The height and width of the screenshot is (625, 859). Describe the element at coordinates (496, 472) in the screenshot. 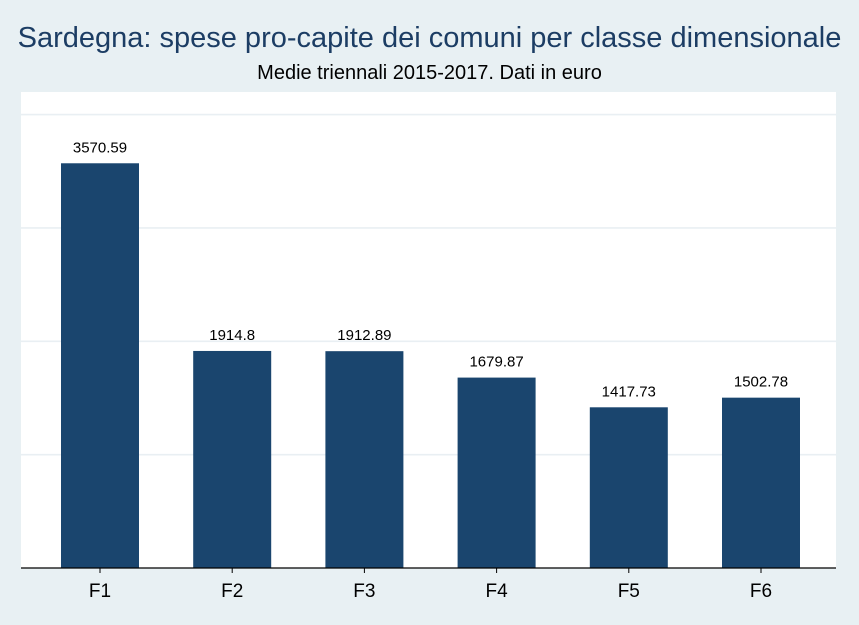

I see `bar-f4` at that location.